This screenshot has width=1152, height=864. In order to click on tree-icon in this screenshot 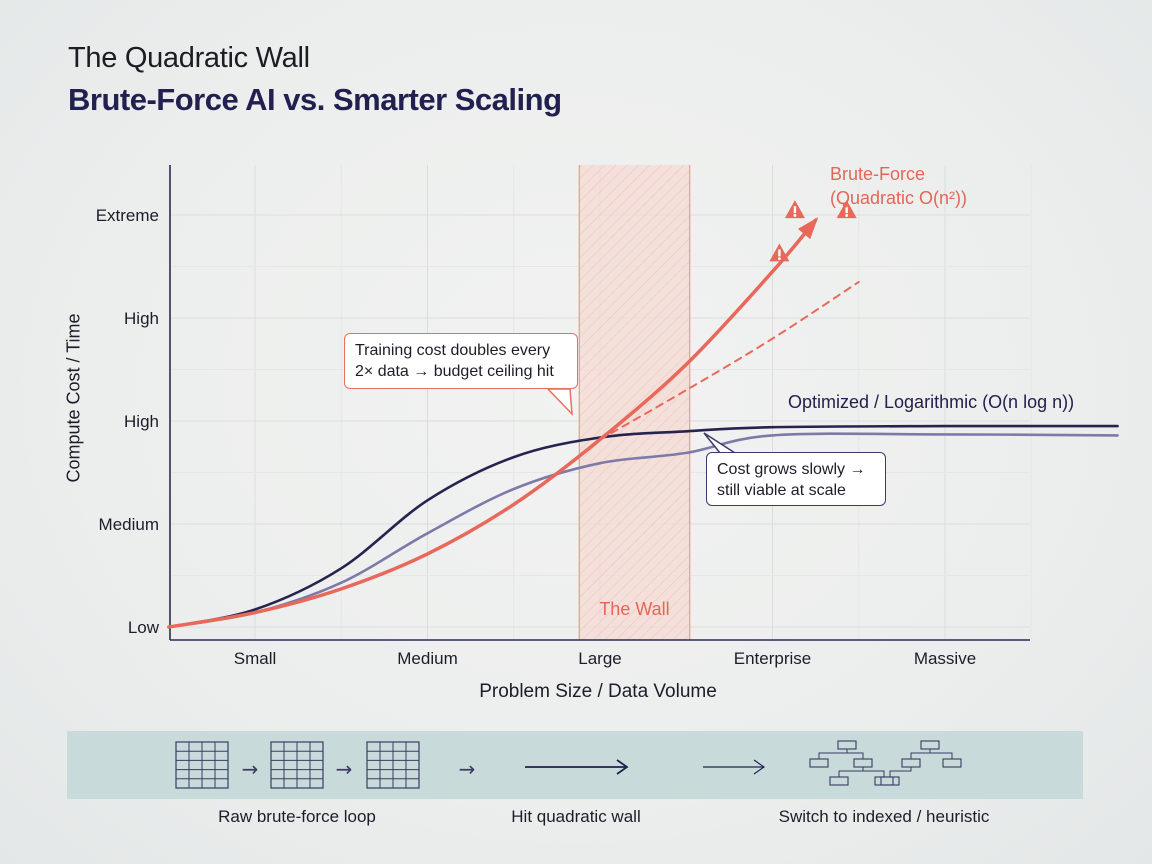, I will do `click(885, 763)`.